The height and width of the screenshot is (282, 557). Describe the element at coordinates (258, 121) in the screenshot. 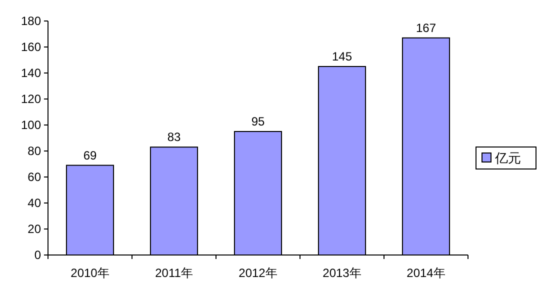

I see `data-label: 95` at that location.